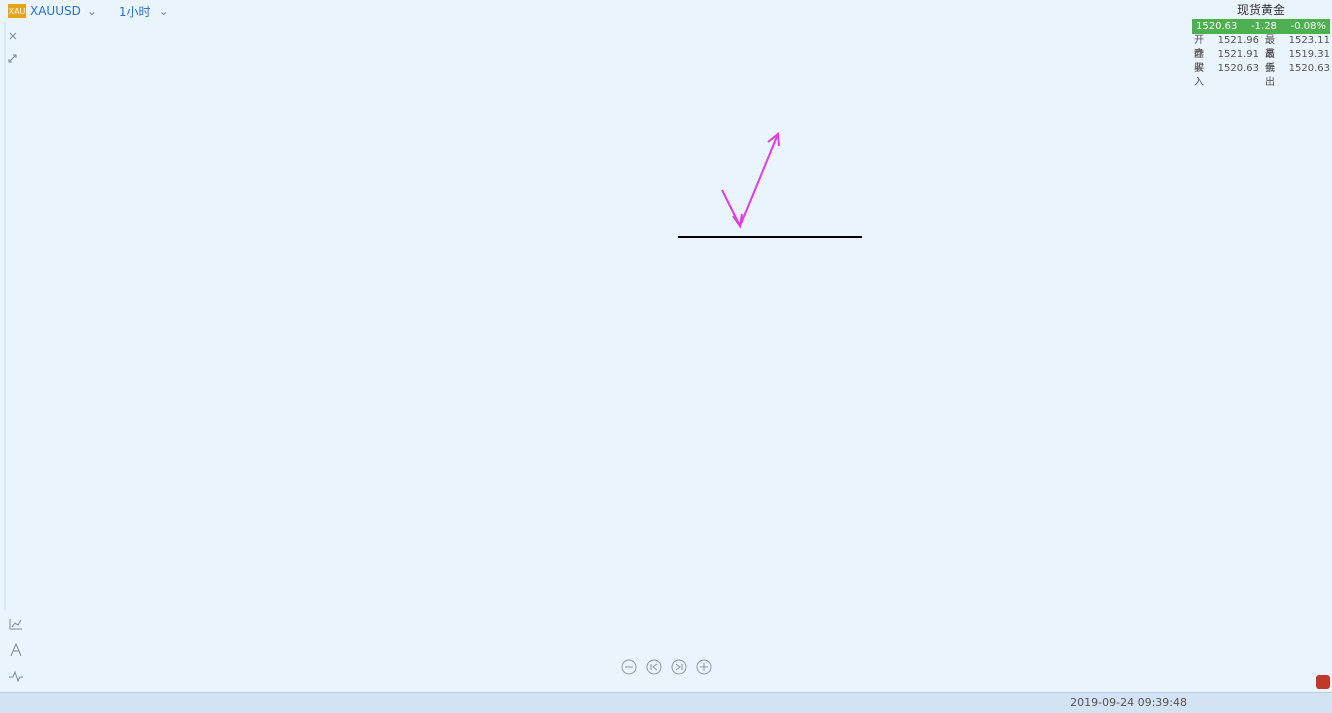  I want to click on quote-value: 1519.31, so click(1309, 54).